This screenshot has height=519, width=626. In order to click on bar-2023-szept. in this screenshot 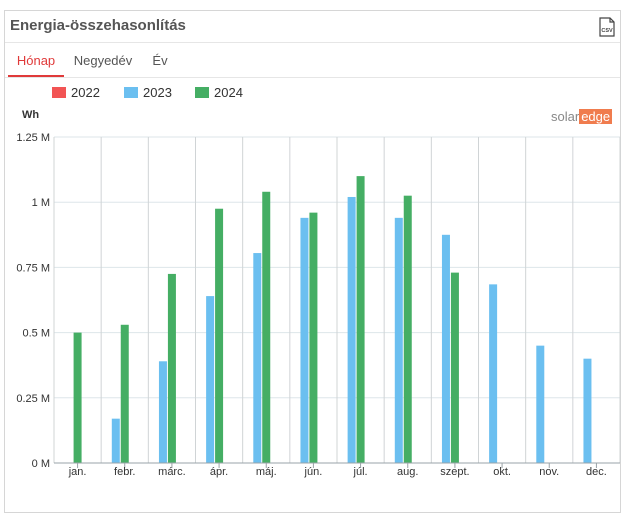, I will do `click(445, 348)`.